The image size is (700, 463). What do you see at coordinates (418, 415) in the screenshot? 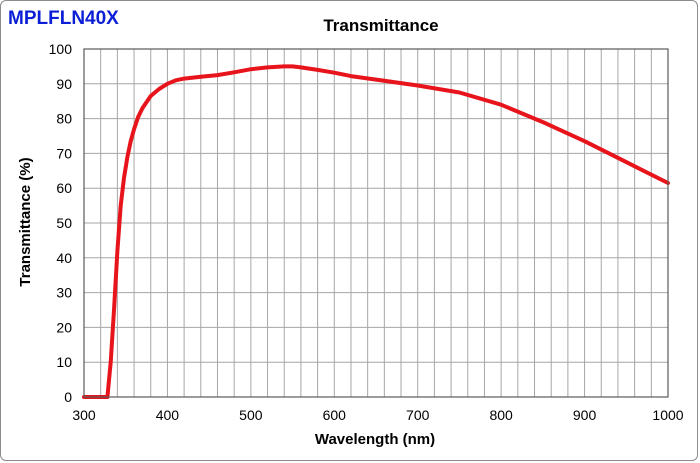
I see `x-tick-label: 700` at bounding box center [418, 415].